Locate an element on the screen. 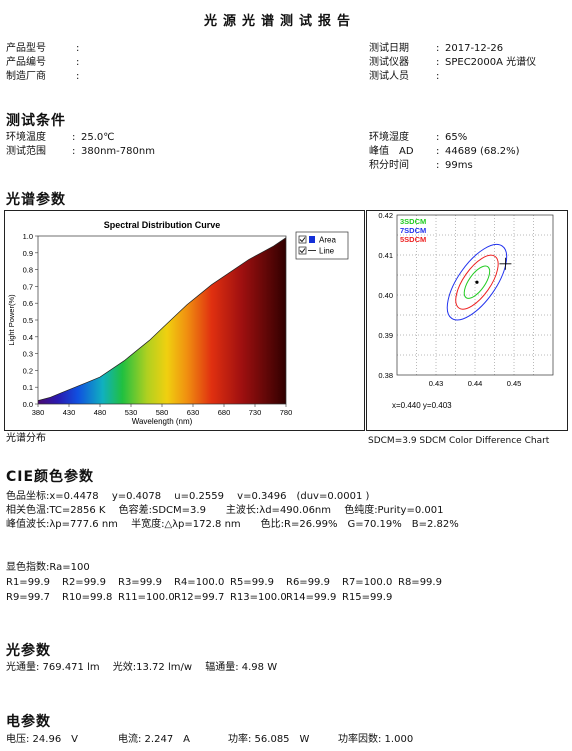 This screenshot has width=572, height=751. conditions-heading: 测试条件 is located at coordinates (36, 121).